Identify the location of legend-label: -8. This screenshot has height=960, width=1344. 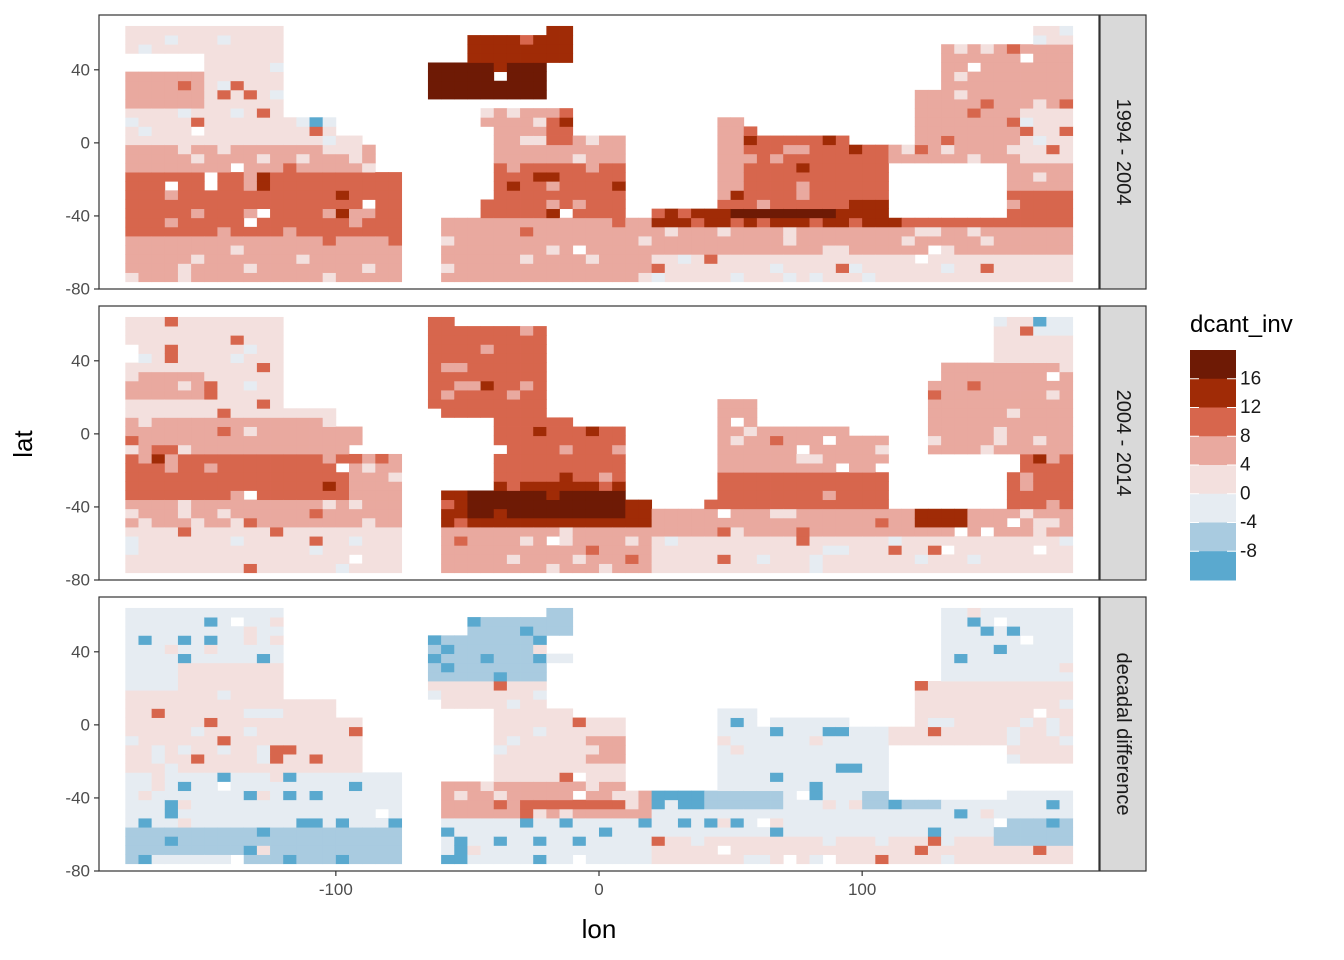
(1248, 551).